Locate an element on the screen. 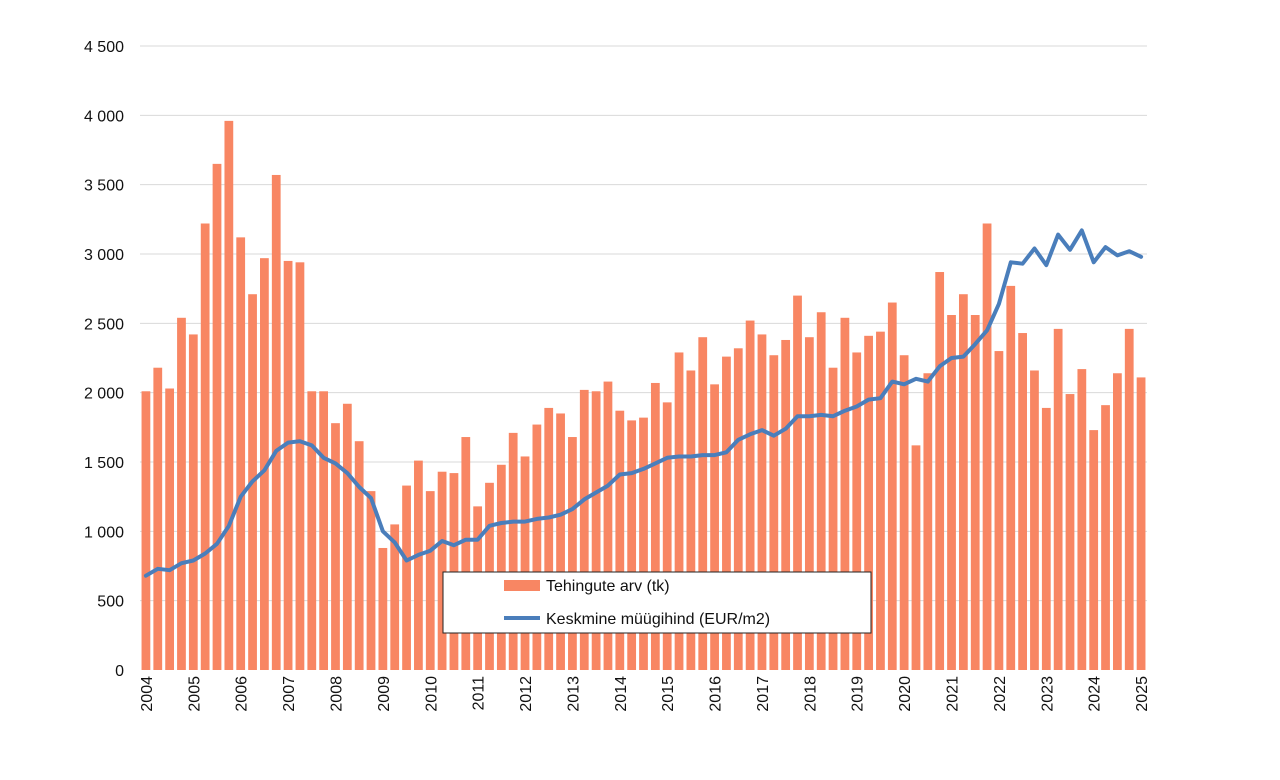 Image resolution: width=1280 pixels, height=780 pixels. x-tick-label: 2011 is located at coordinates (479, 693).